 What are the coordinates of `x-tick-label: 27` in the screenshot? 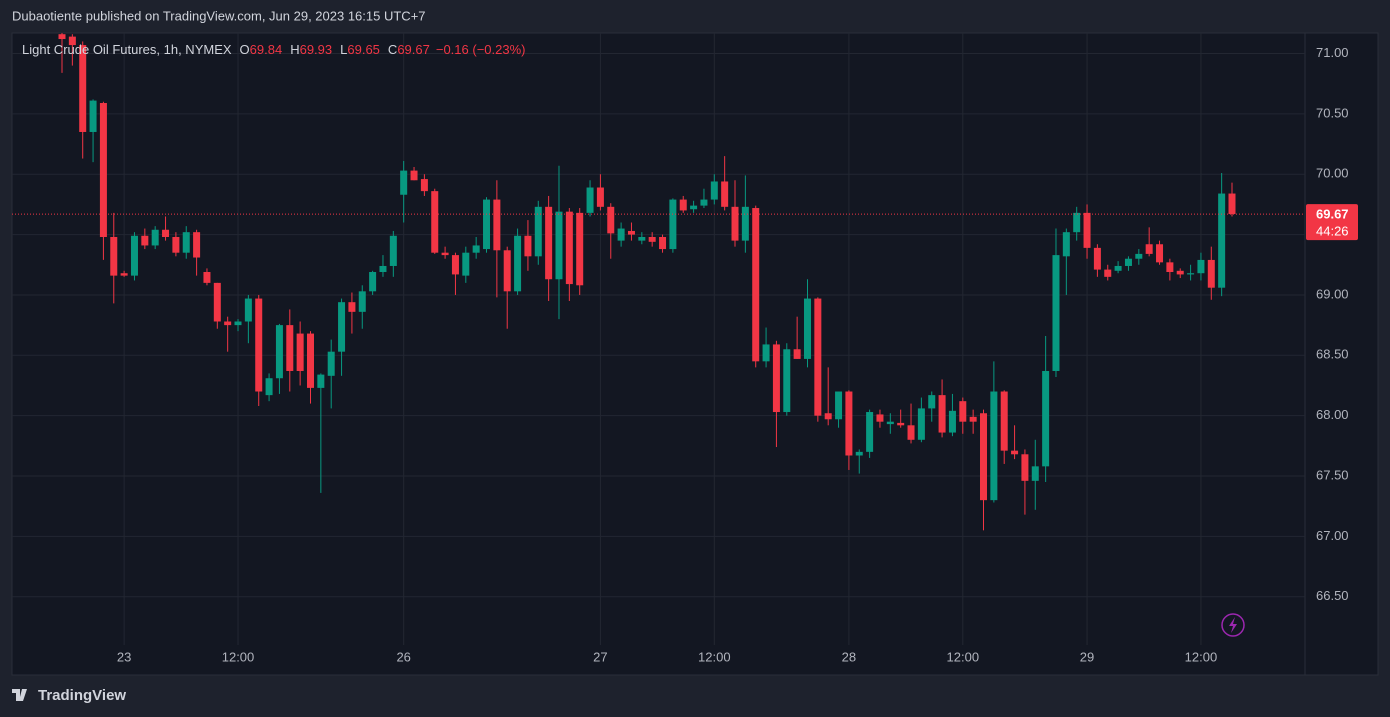 It's located at (600, 656).